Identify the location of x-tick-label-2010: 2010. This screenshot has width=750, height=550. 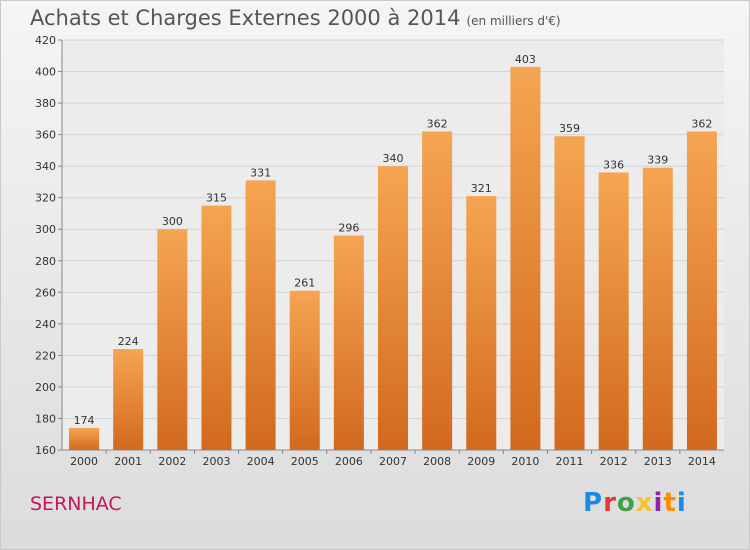
(525, 461).